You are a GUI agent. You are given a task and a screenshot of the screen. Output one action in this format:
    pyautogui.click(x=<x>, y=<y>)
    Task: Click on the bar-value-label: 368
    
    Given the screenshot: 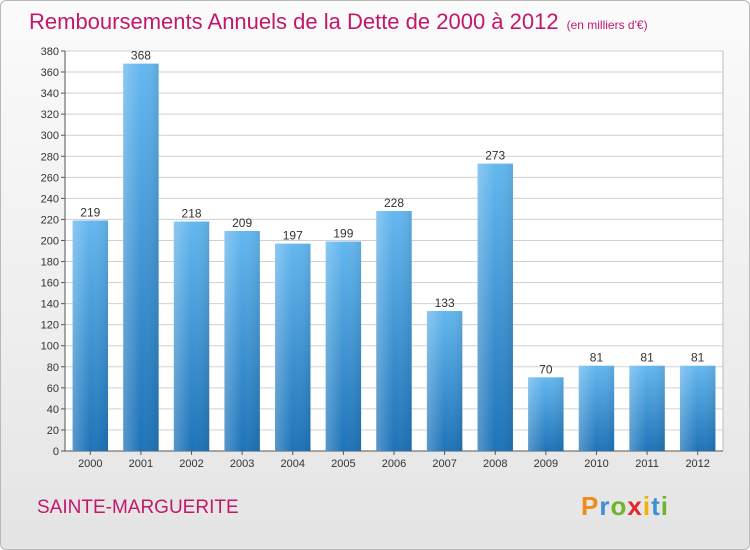 What is the action you would take?
    pyautogui.click(x=141, y=56)
    